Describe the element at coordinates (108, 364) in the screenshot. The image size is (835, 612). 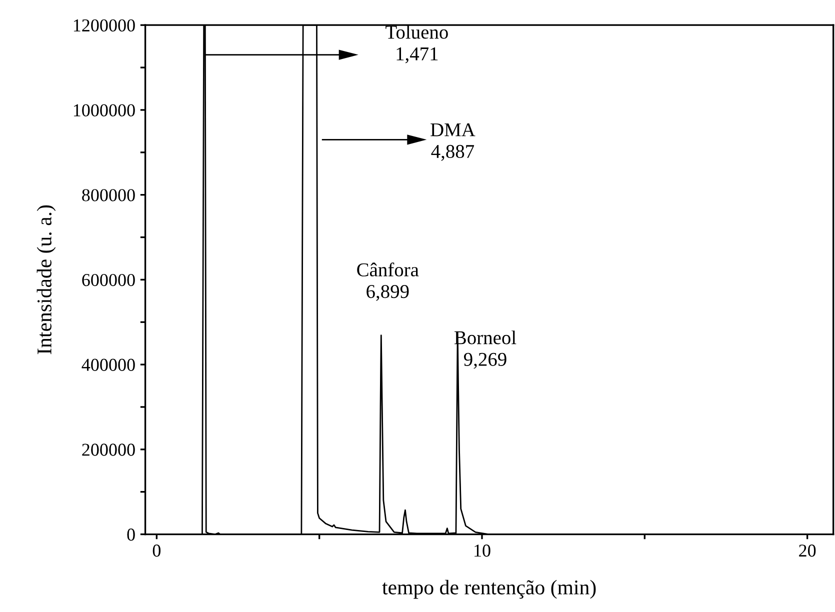
I see `y-tick-label: 400000` at that location.